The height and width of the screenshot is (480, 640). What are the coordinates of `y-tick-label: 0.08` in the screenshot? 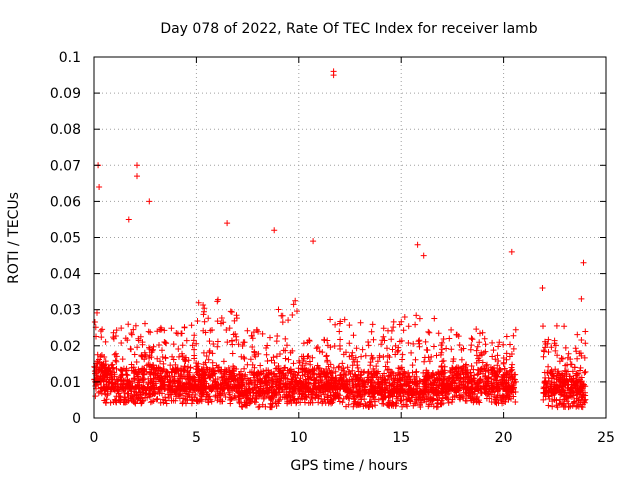 It's located at (65, 130).